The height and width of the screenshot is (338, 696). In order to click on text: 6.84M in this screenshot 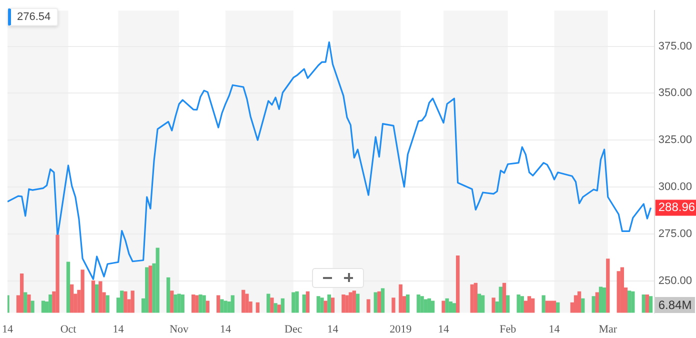, I will do `click(675, 305)`.